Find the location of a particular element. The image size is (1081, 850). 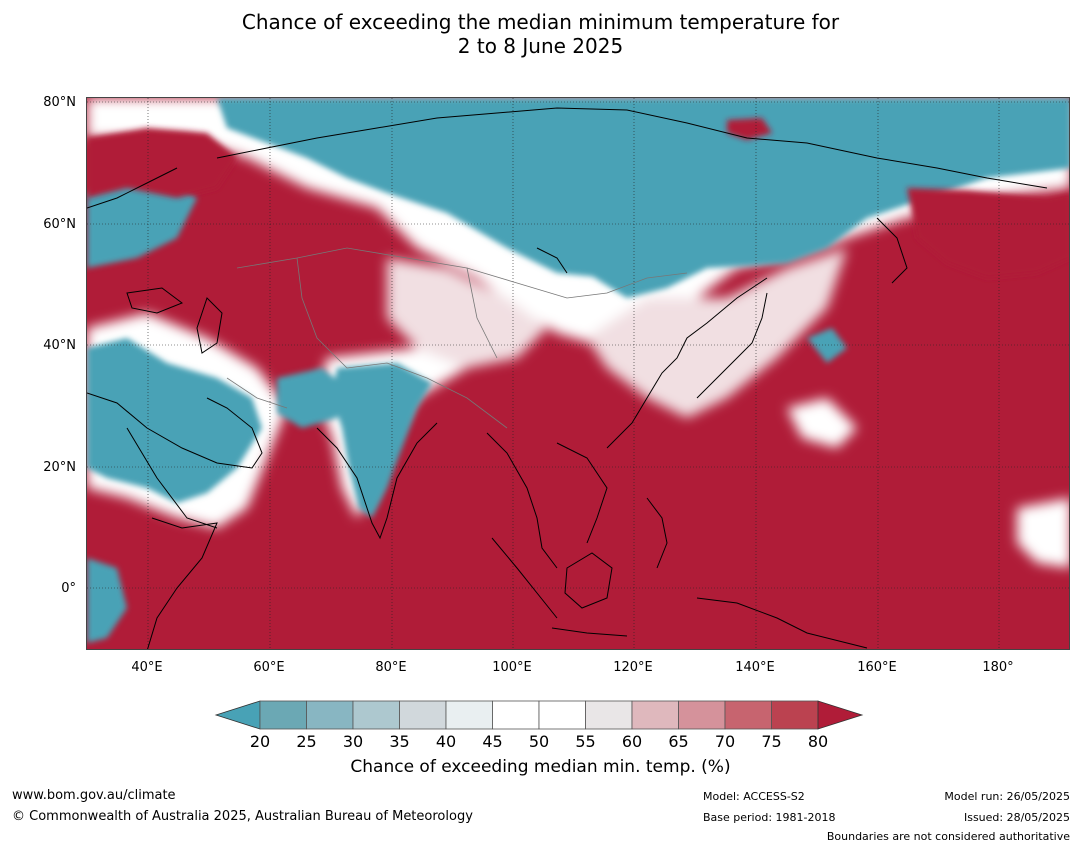

footer-issued: Issued: 28/05/2025 is located at coordinates (1016, 817).